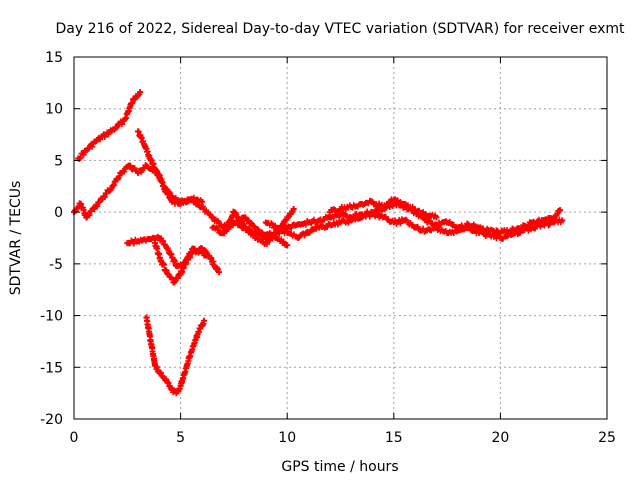  Describe the element at coordinates (180, 438) in the screenshot. I see `x-tick-label: 5` at that location.